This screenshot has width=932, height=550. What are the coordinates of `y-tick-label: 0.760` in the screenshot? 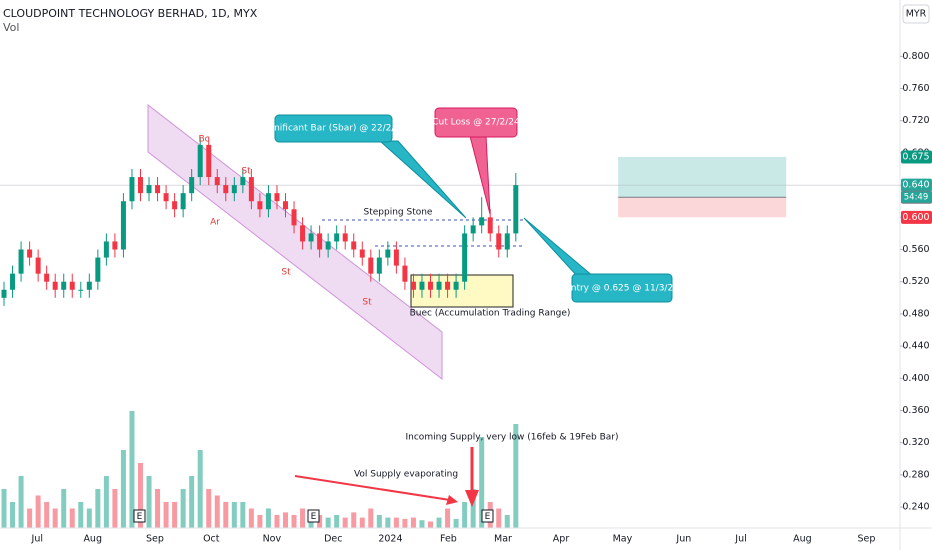 It's located at (915, 88).